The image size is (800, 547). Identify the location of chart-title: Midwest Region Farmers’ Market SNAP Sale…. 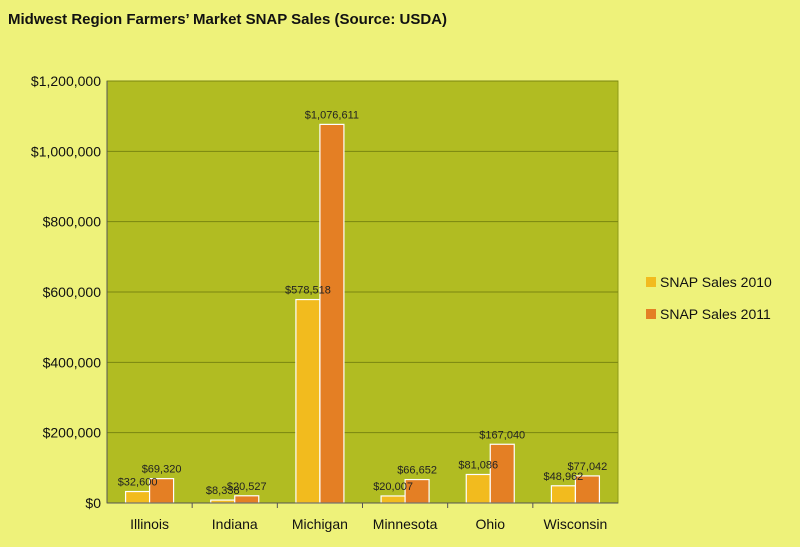
(227, 19).